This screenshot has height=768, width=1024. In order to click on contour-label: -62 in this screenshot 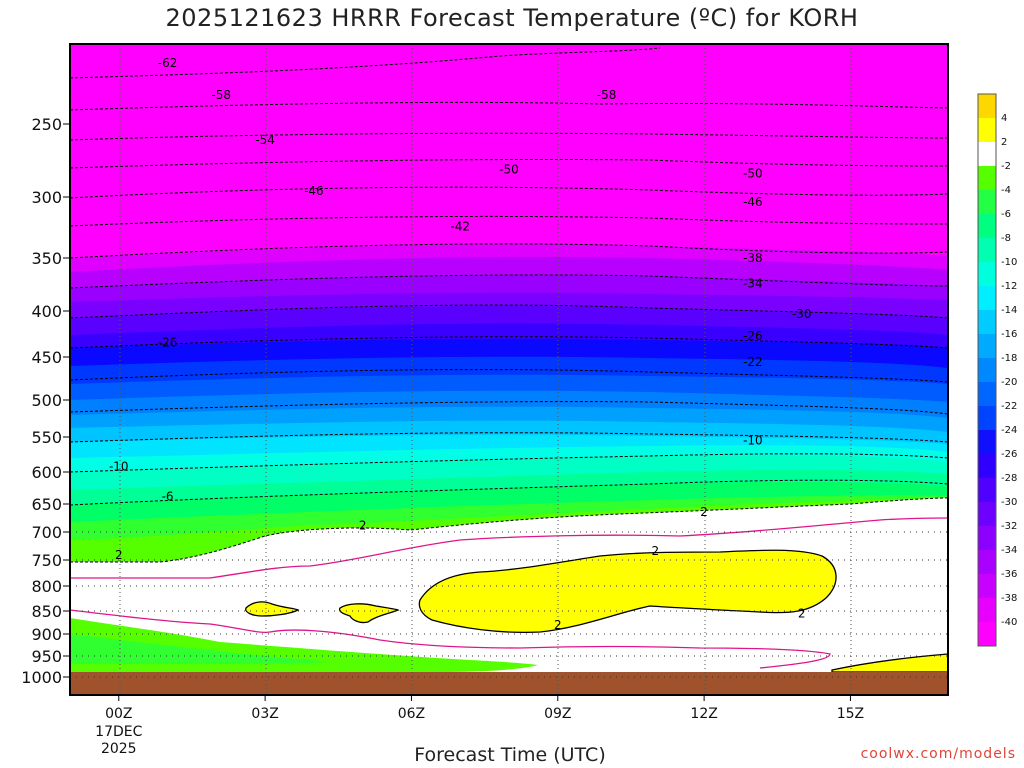, I will do `click(168, 63)`.